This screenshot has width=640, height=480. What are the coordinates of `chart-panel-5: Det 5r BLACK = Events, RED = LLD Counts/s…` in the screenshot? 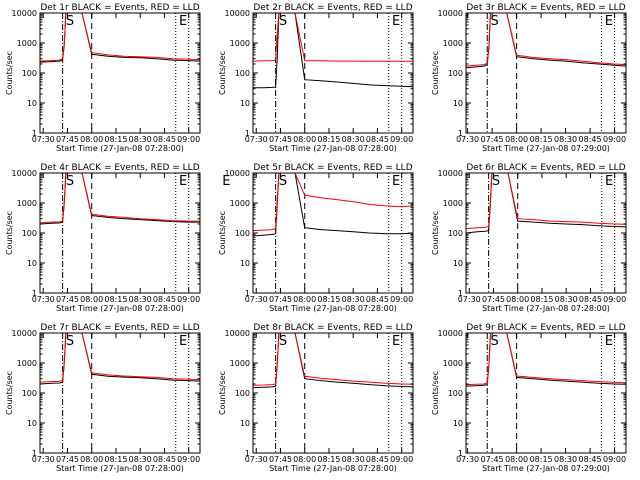 It's located at (316, 238).